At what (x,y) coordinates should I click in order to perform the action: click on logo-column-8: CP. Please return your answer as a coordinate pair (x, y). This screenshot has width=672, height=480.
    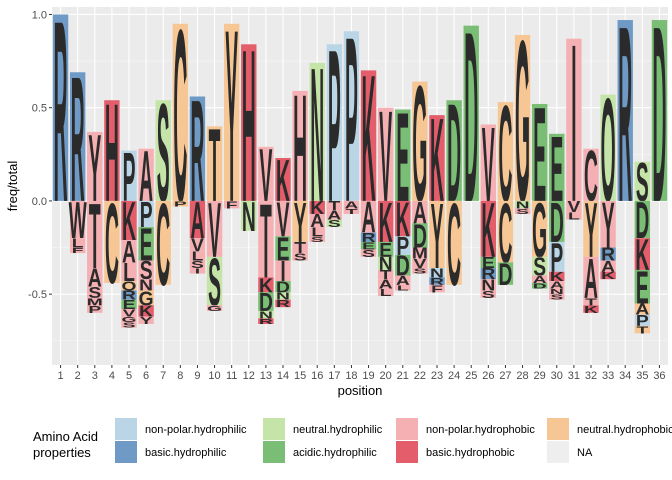
    Looking at the image, I should click on (180, 126).